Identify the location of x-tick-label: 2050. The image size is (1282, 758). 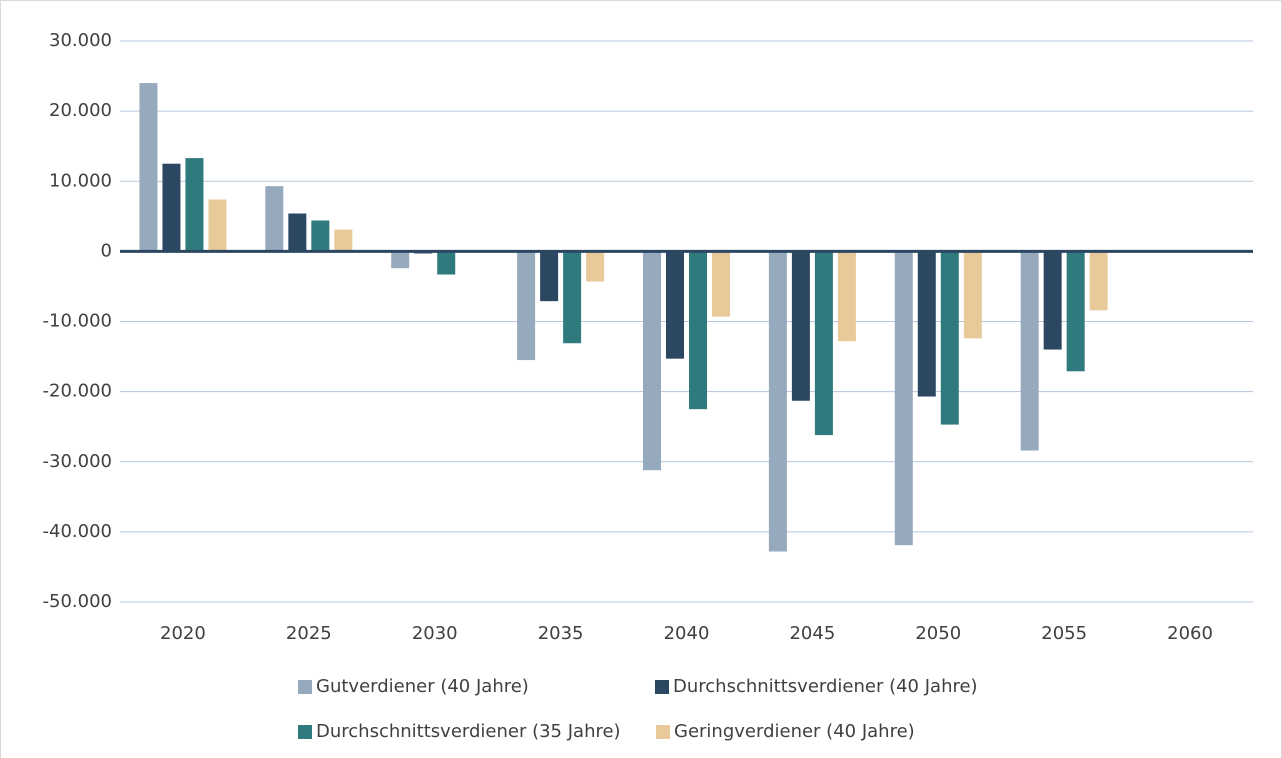
(938, 633).